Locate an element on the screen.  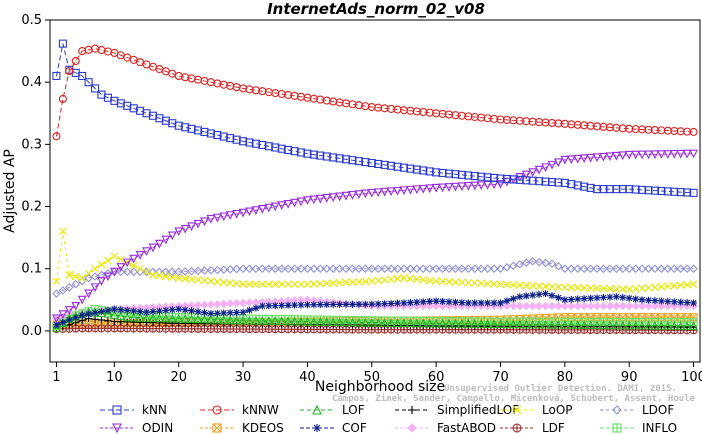
series-loop is located at coordinates (375, 260).